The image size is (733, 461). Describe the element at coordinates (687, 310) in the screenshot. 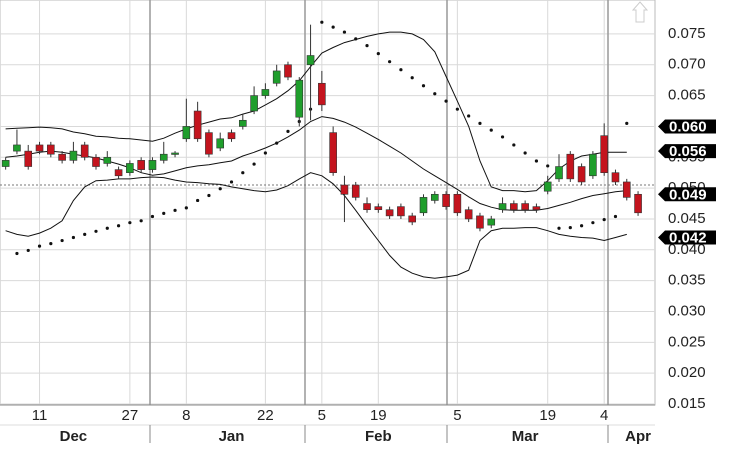

I see `y-tick-label: 0.030` at that location.